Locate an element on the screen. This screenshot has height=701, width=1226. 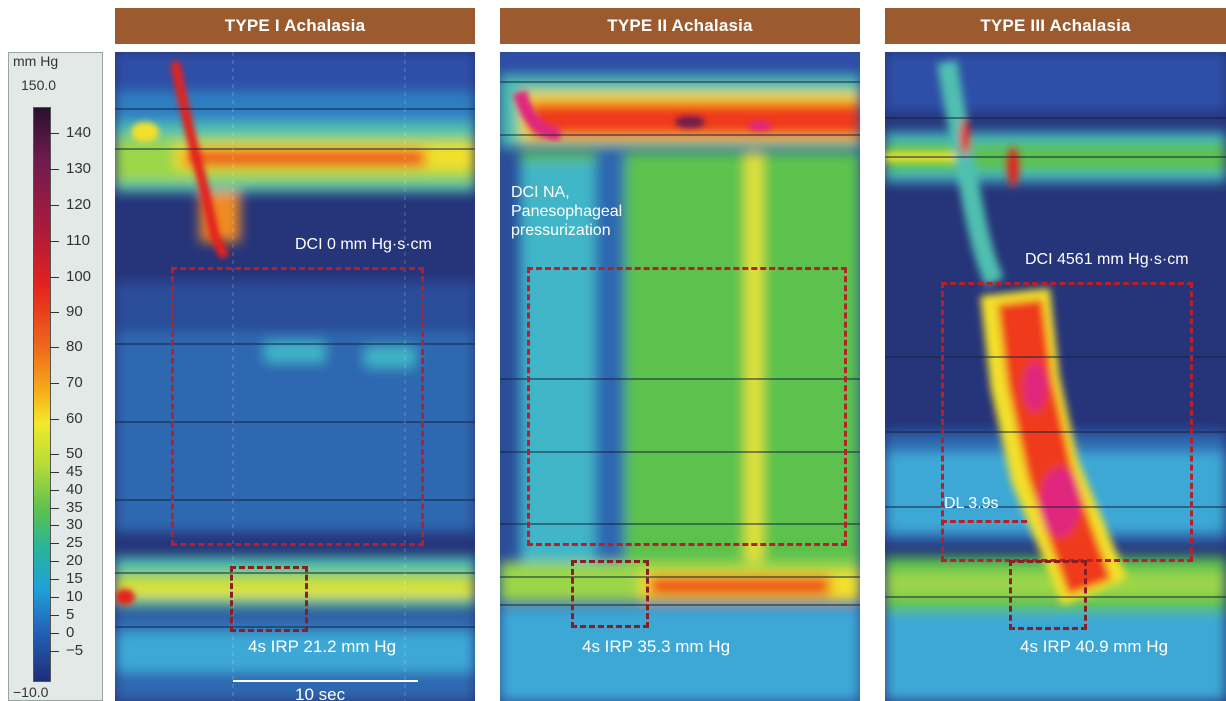
scale-tick-label: 70 is located at coordinates (74, 382).